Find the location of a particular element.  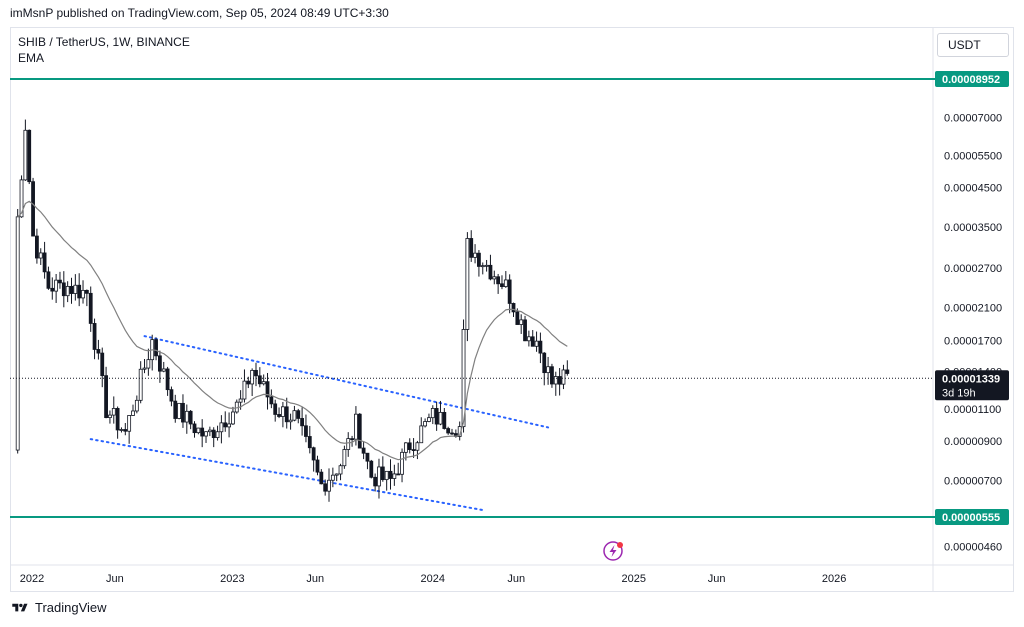

chart-legend: SHIB / TetherUS, 1W, BINANCE EMA is located at coordinates (104, 50).